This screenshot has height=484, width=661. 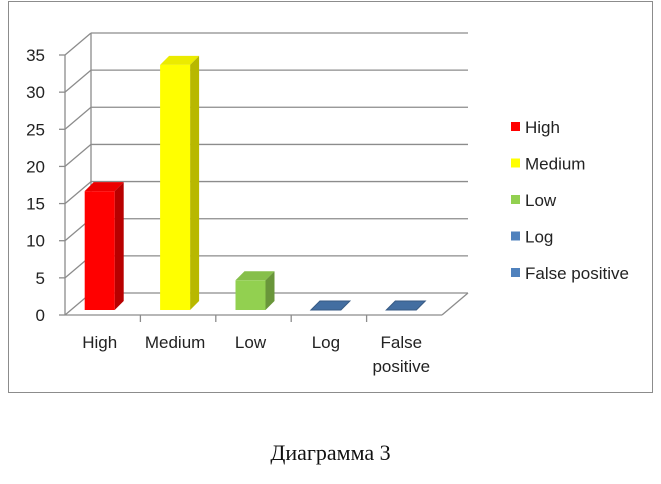 What do you see at coordinates (555, 164) in the screenshot?
I see `legend-label: Medium` at bounding box center [555, 164].